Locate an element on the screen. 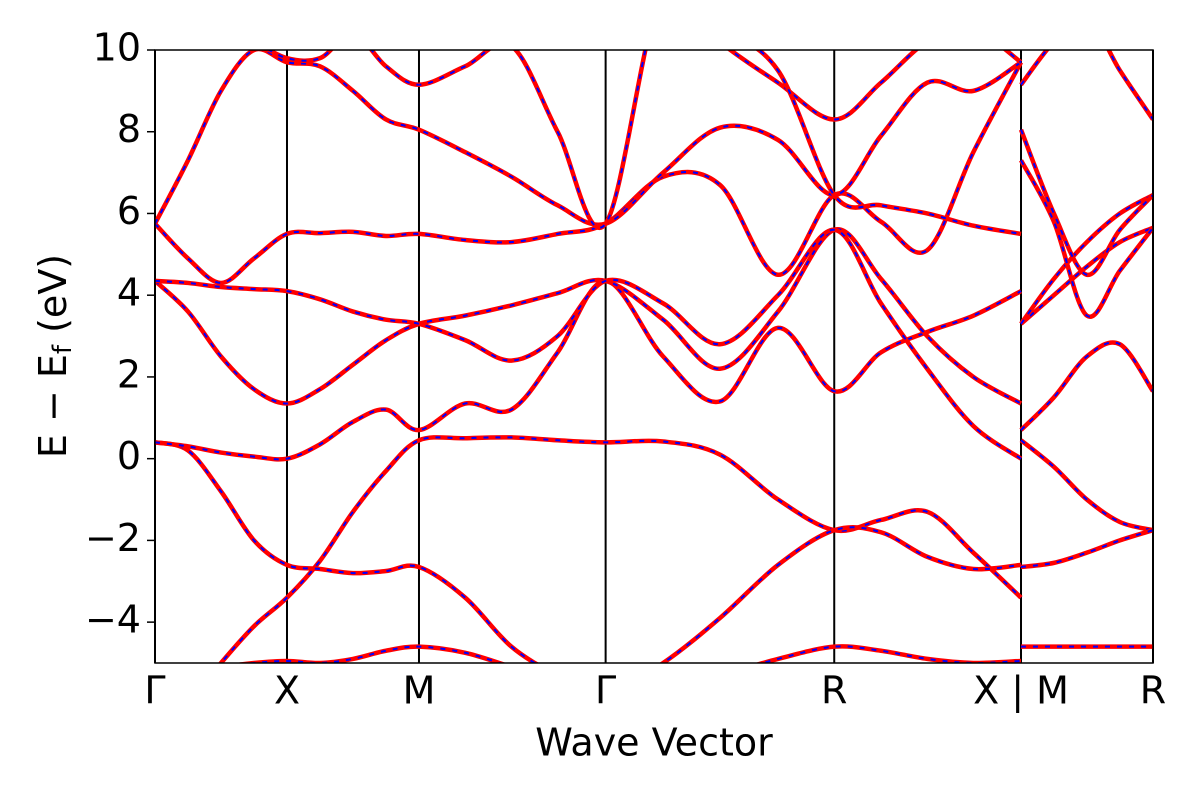 This screenshot has height=804, width=1200. y-tick-label: 10 is located at coordinates (117, 48).